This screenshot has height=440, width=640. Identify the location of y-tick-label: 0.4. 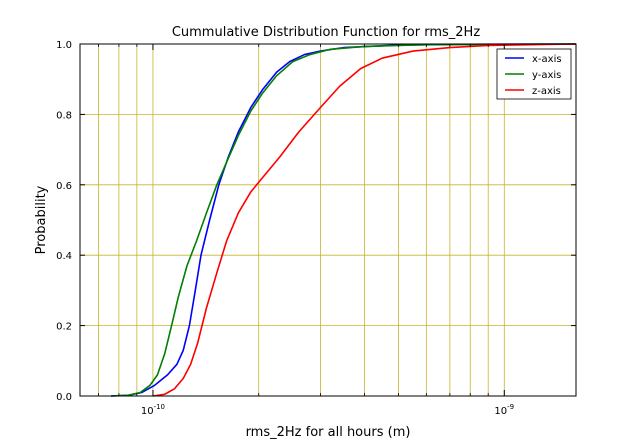
(64, 256).